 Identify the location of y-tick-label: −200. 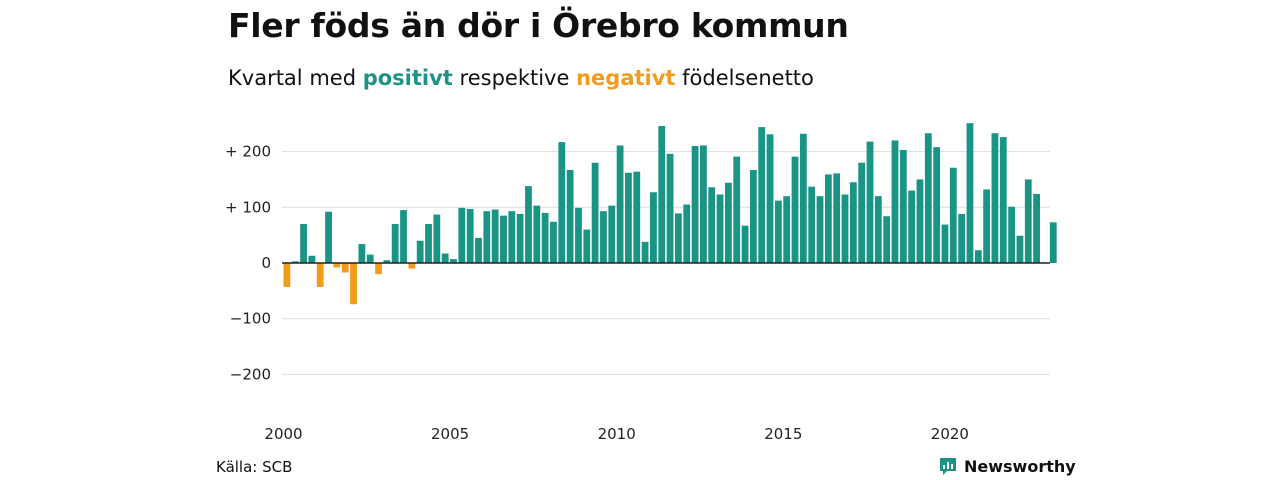
(250, 374).